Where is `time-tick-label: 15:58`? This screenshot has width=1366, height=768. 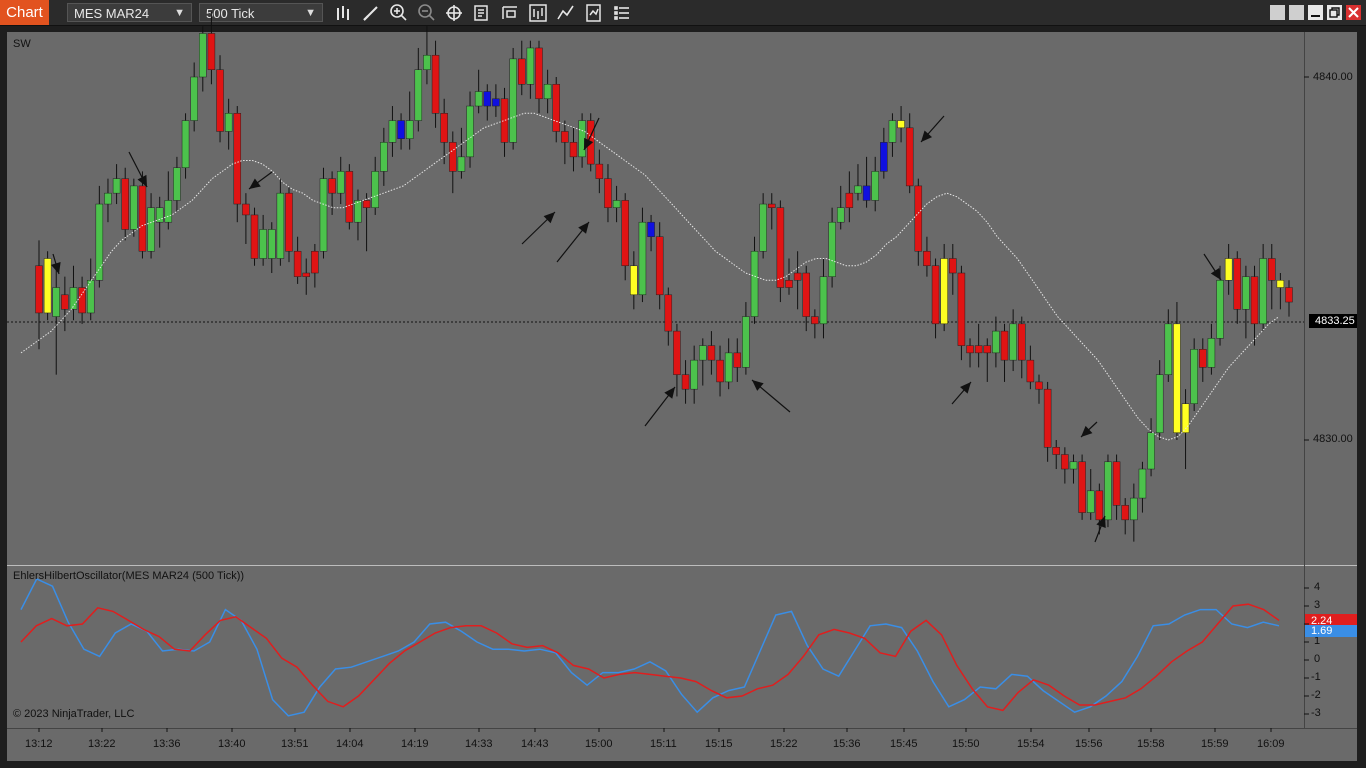 time-tick-label: 15:58 is located at coordinates (1151, 744).